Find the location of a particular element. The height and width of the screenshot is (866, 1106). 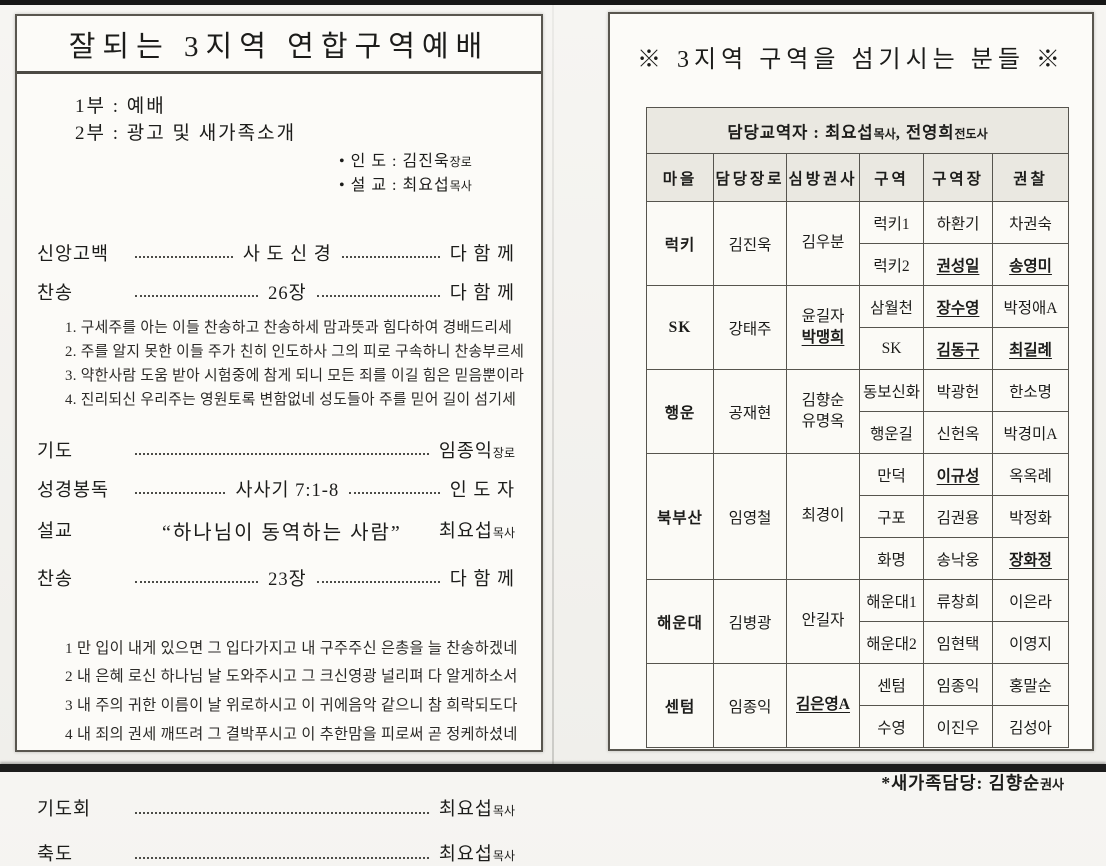

order-item-sermon: 설교 “하나님이 동역하는 사람” 최요섭목사 is located at coordinates (276, 530).